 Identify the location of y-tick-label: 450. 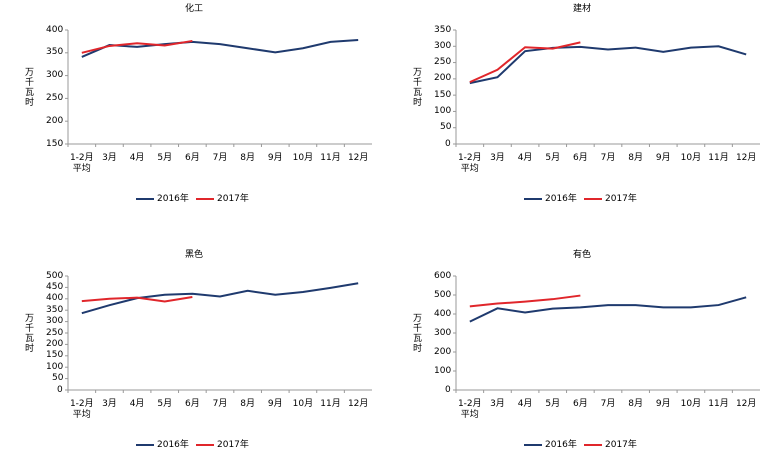
(55, 286).